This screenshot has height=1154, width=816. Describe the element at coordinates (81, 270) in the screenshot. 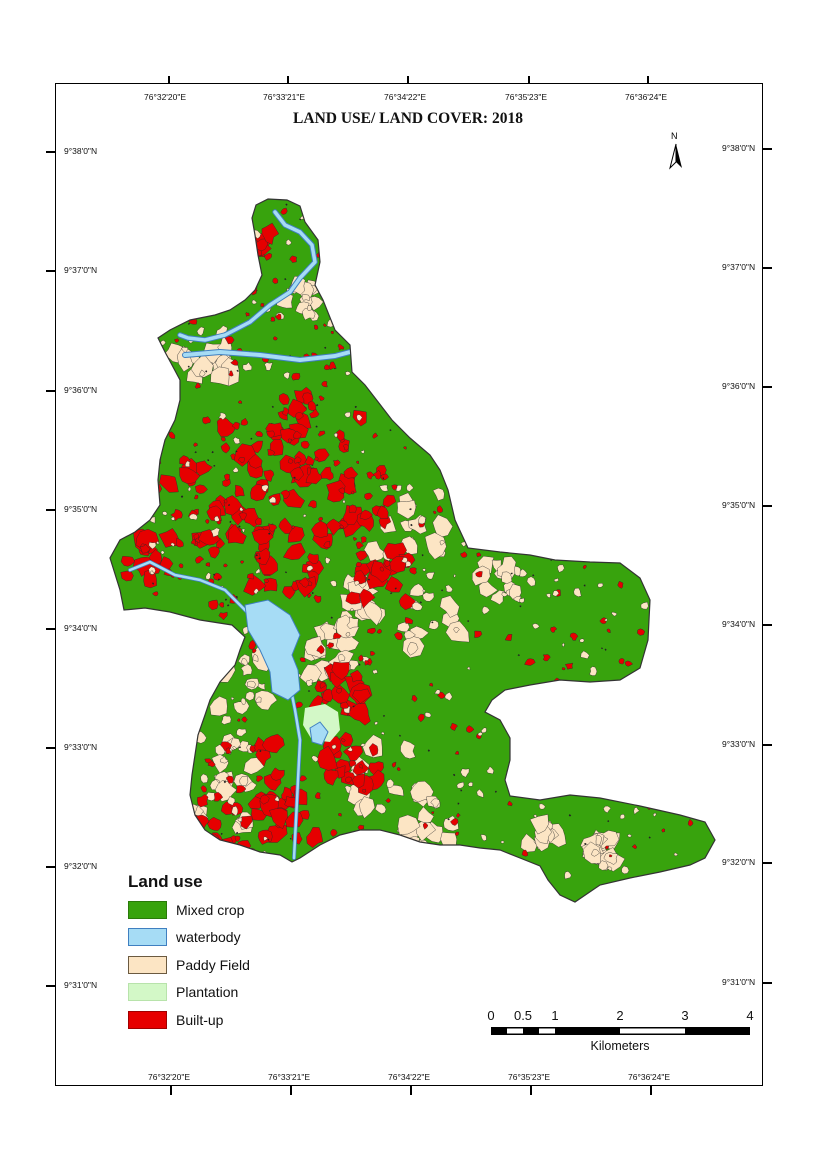

I see `latitude-label-left: 9°37'0"N` at that location.